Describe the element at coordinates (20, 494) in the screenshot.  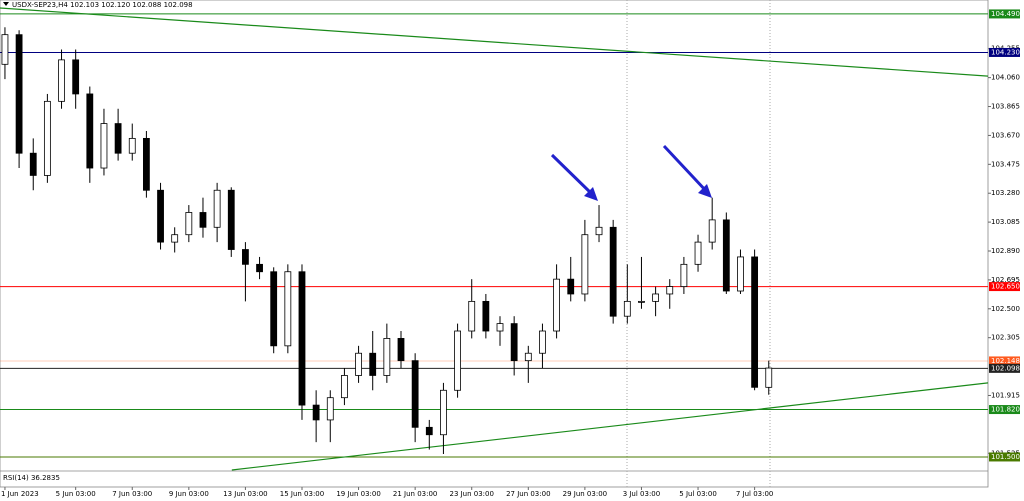
I see `x-tick-label: 1 Jun 2023` at that location.